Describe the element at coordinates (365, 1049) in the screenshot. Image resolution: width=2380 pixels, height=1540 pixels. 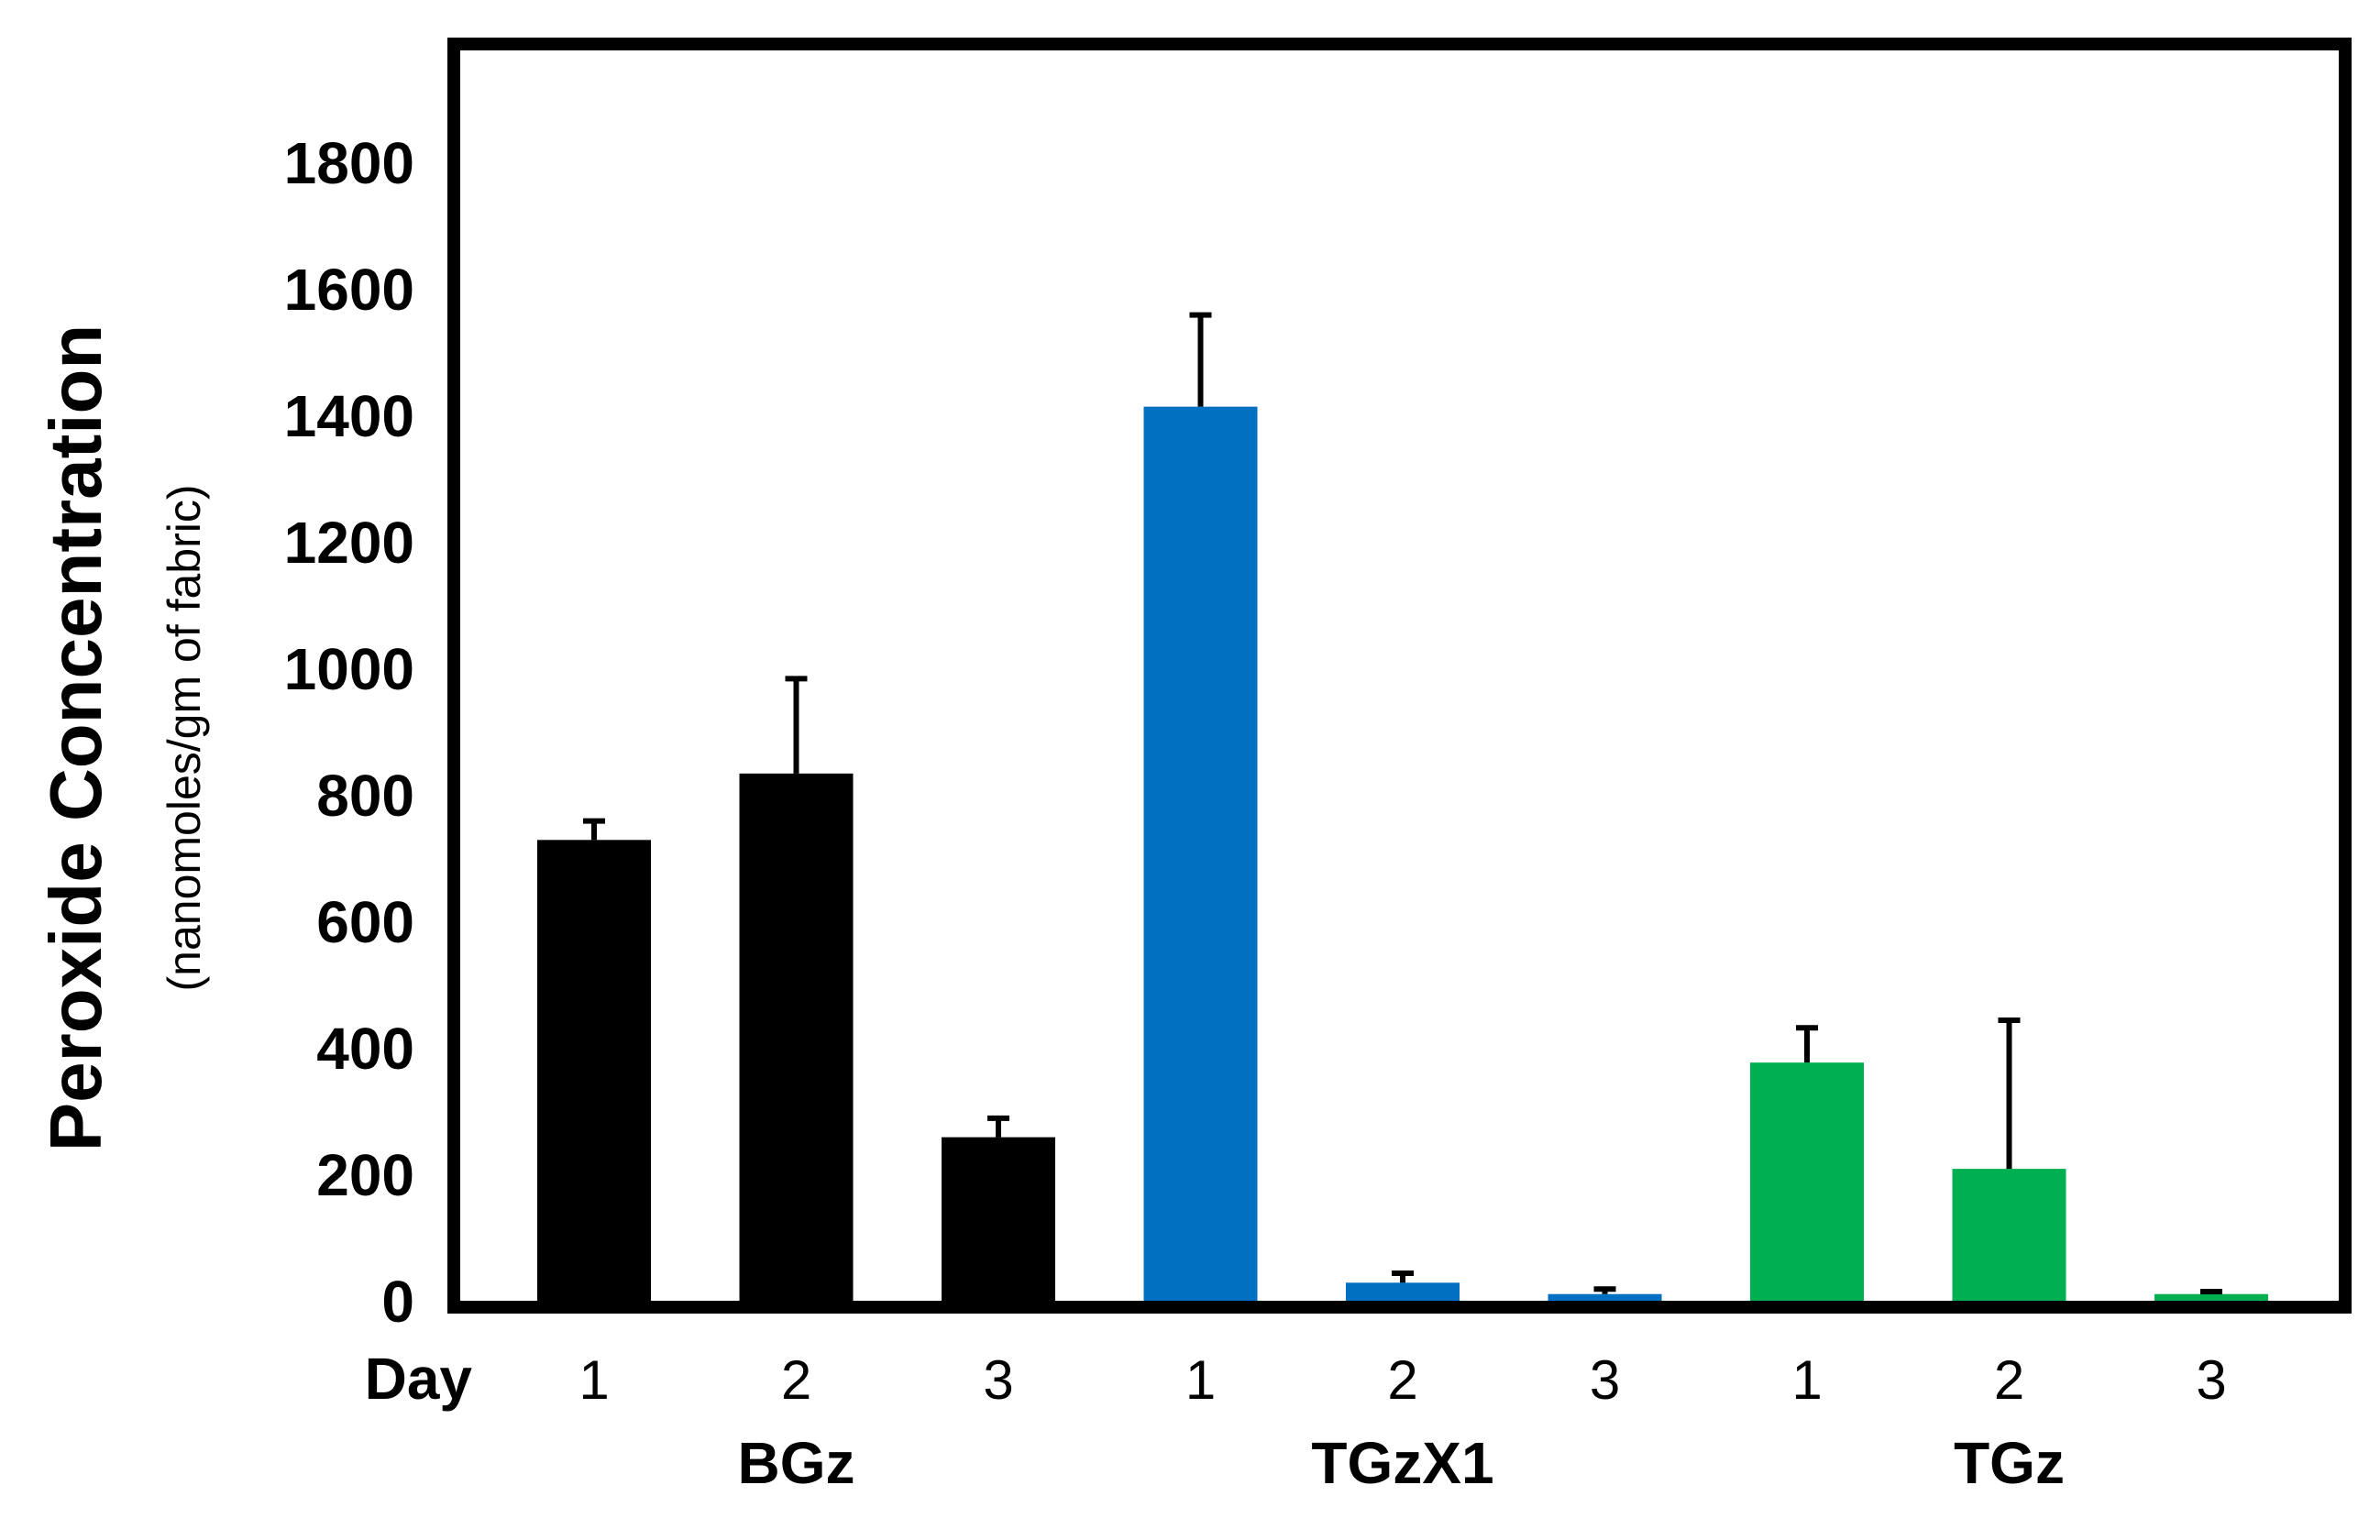
I see `y-tick-label: 400` at that location.